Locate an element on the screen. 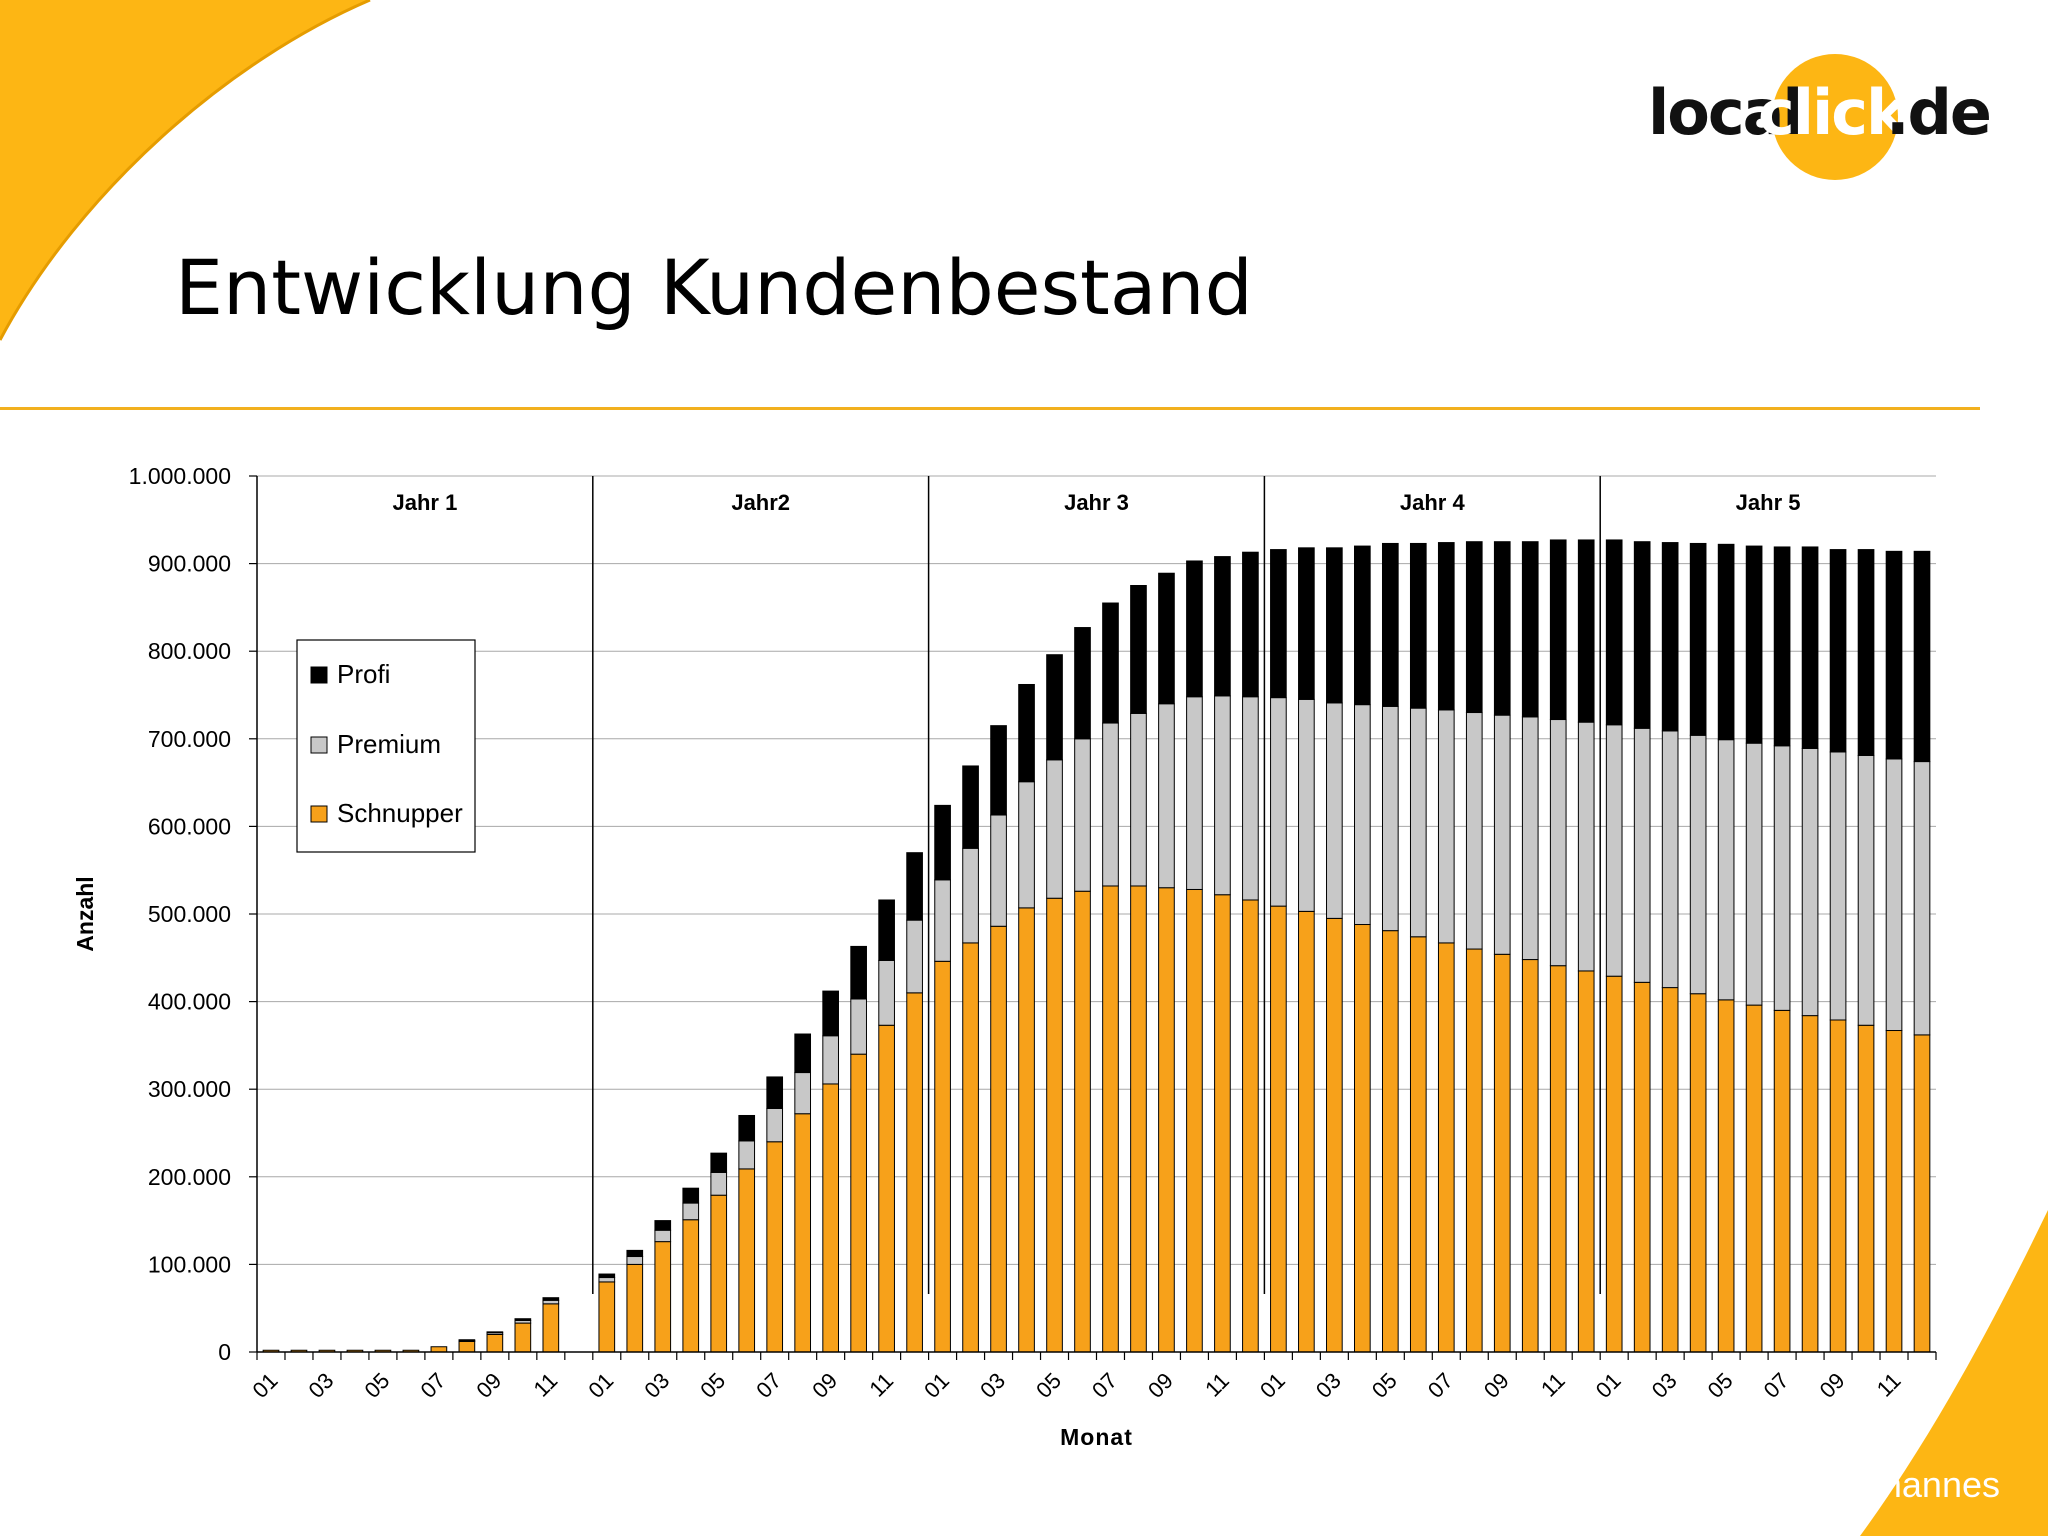 Image resolution: width=2048 pixels, height=1536 pixels. year-label: Jahr 1 is located at coordinates (424, 502).